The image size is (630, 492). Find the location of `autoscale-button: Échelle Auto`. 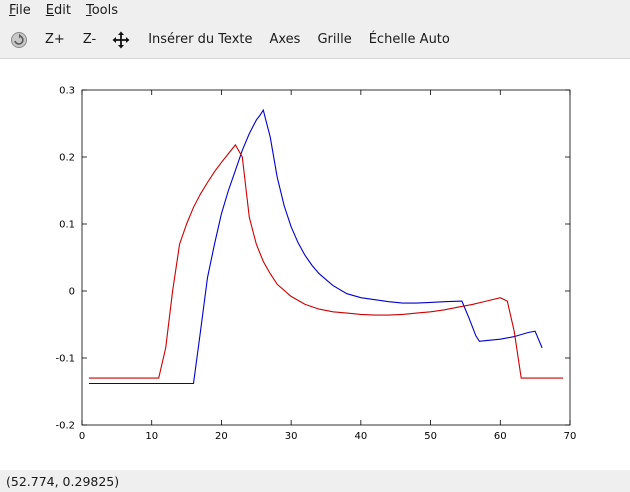

autoscale-button: Échelle Auto is located at coordinates (409, 39).